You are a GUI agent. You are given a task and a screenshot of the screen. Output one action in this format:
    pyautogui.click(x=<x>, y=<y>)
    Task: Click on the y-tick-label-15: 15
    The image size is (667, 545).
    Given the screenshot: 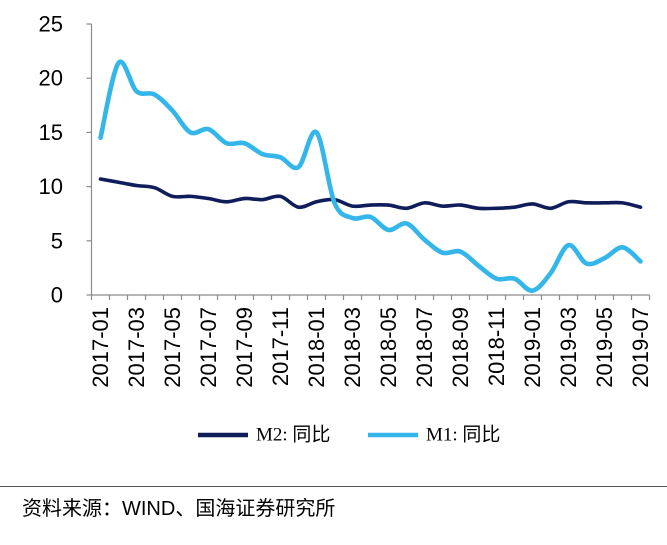 What is the action you would take?
    pyautogui.click(x=51, y=132)
    